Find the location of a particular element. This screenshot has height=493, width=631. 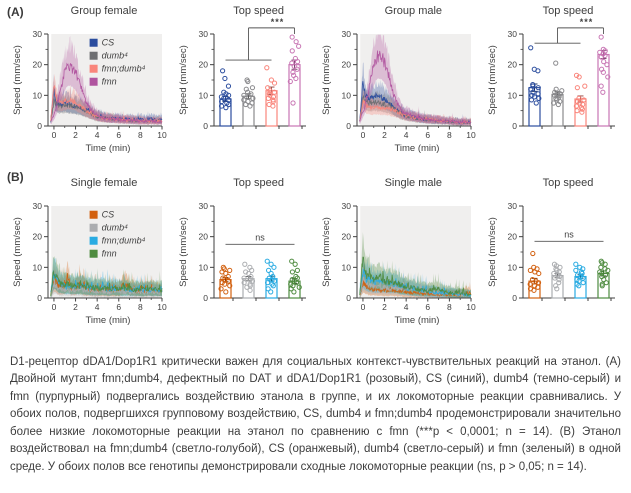

chart-cell-group-male-topspeed: Top speed 0 10 20 30 Speed (mm/sec) *** is located at coordinates (554, 82).